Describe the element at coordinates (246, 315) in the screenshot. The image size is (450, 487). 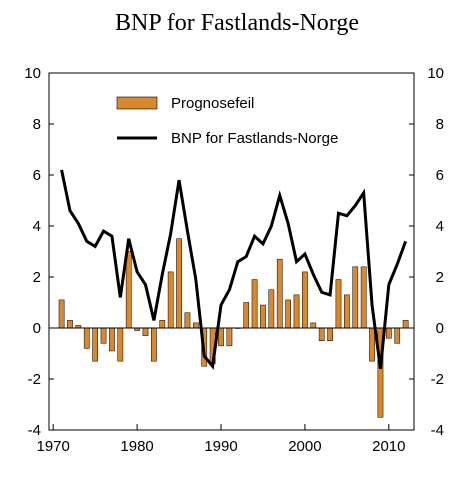
I see `bar-1993` at that location.